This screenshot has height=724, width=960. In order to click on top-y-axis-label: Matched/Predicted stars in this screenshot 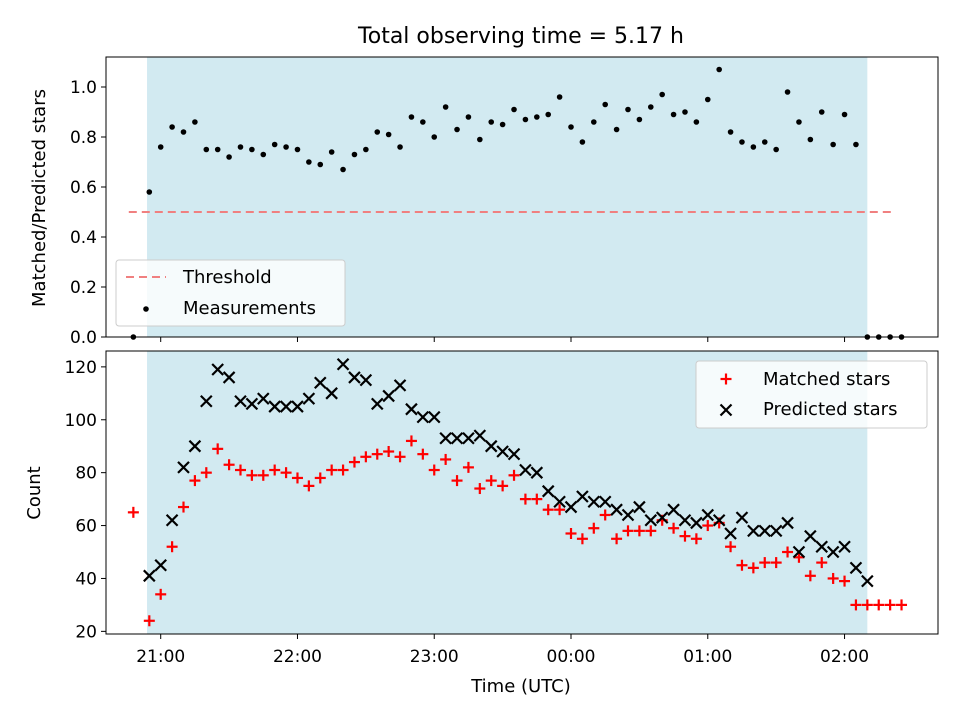, I will do `click(39, 198)`.